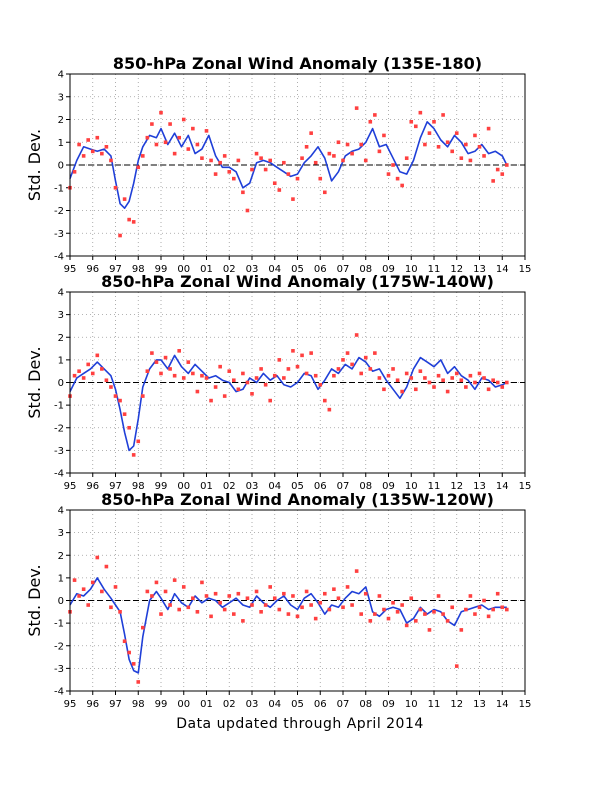 Image resolution: width=600 pixels, height=800 pixels. What do you see at coordinates (183, 269) in the screenshot?
I see `x-tick-label: 00` at bounding box center [183, 269].